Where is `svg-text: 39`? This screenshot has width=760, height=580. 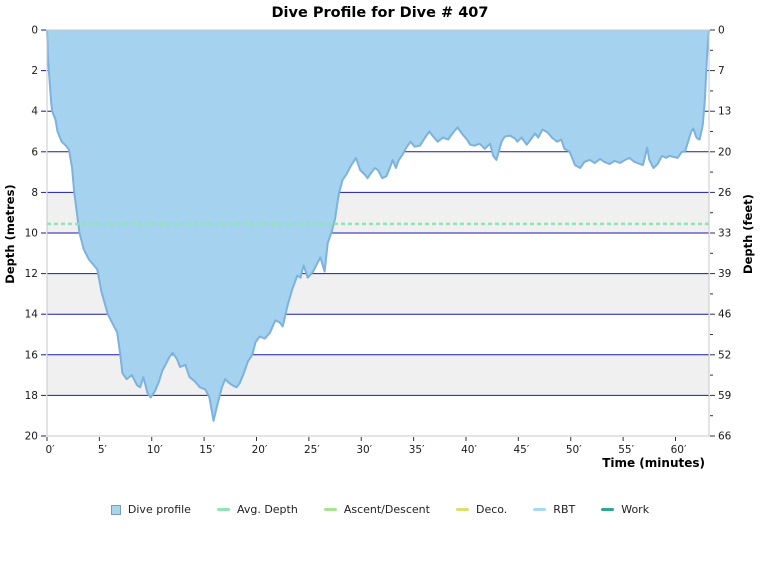
svg-text: 39 is located at coordinates (724, 274).